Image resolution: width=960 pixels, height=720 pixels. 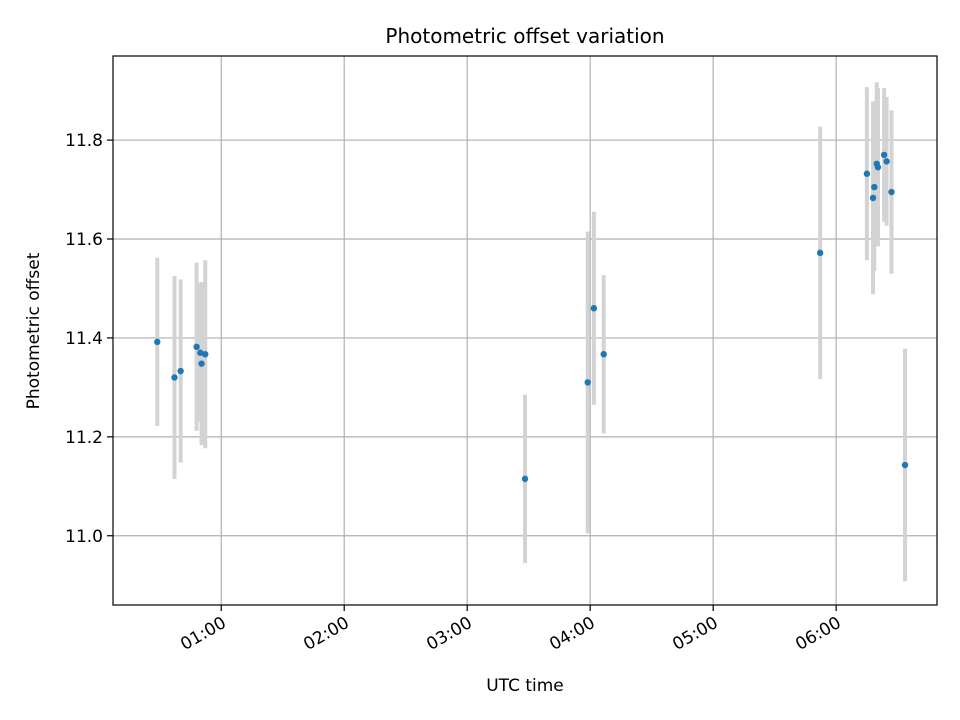 I want to click on x-tick-label: 02:00, so click(x=326, y=634).